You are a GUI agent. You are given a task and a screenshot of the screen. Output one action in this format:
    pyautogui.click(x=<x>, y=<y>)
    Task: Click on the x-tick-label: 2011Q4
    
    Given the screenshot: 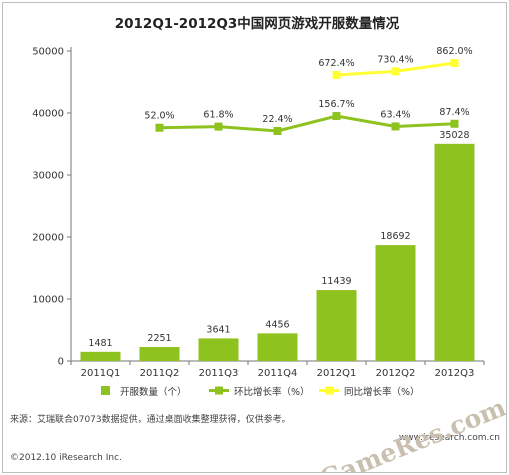 What is the action you would take?
    pyautogui.click(x=278, y=373)
    